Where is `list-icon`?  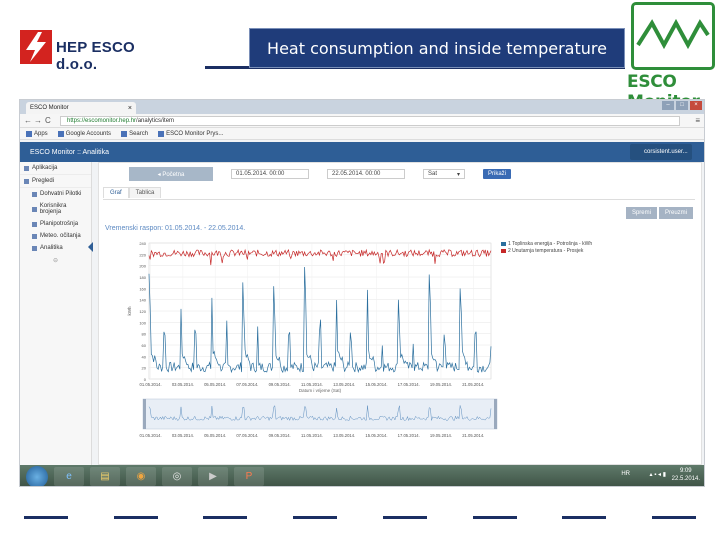
list-icon is located at coordinates (34, 194).